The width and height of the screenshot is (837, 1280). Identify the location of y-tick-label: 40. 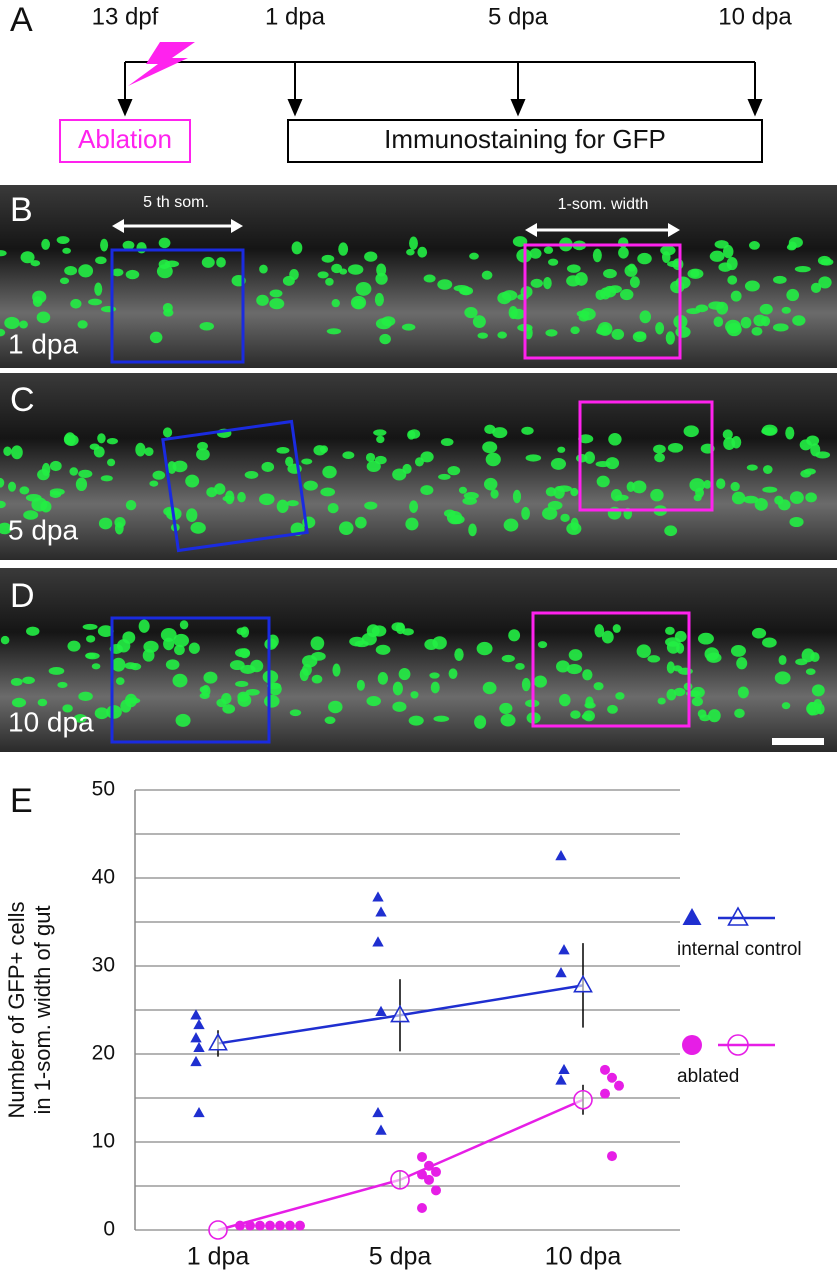
(103, 877).